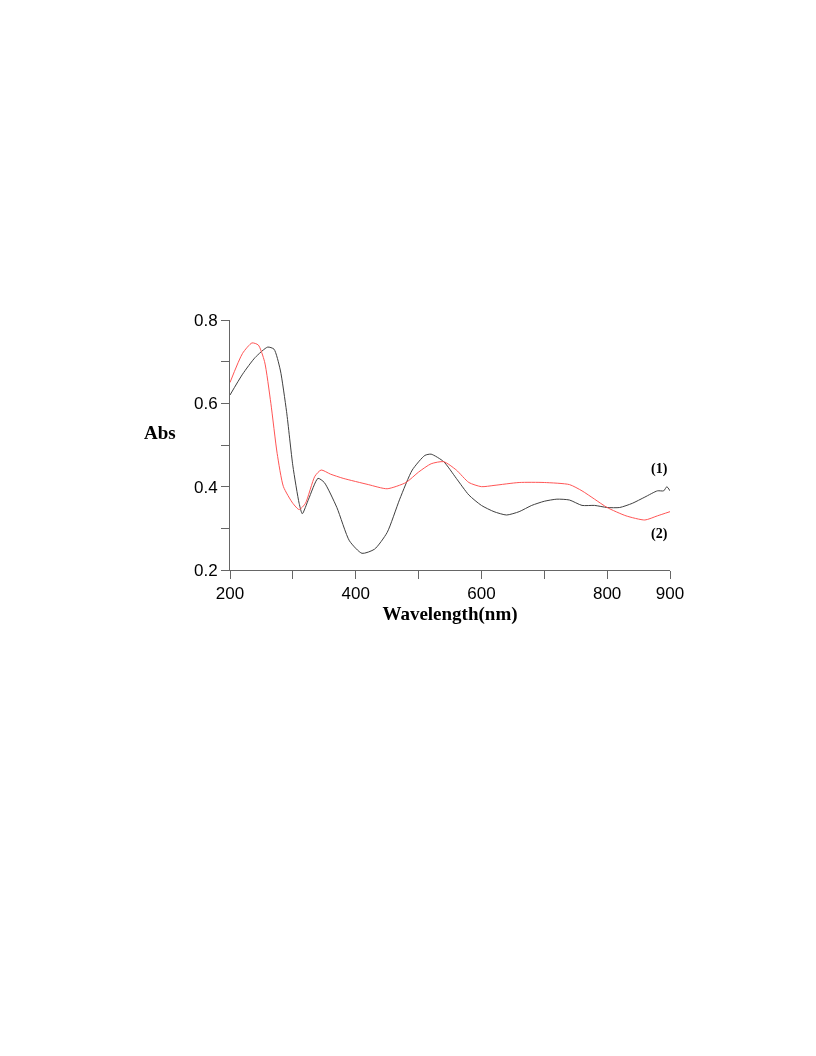  I want to click on y-axis-title: Abs, so click(160, 432).